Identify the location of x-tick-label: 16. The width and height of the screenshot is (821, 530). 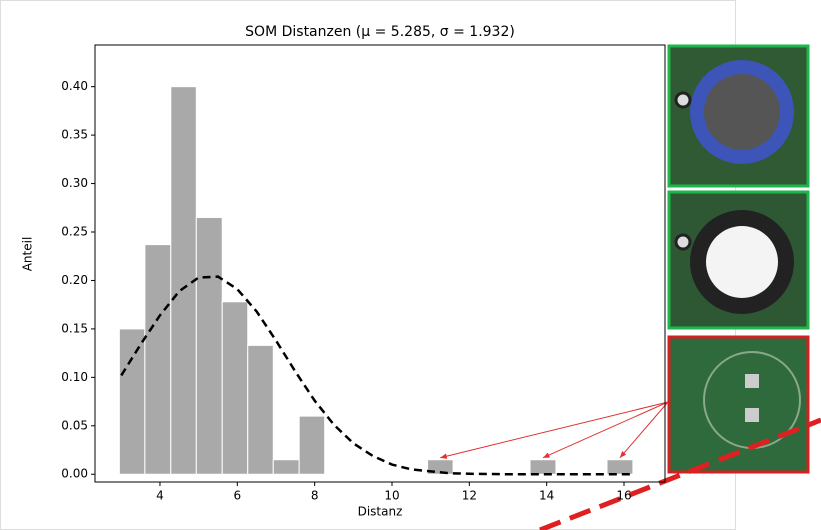
(623, 496).